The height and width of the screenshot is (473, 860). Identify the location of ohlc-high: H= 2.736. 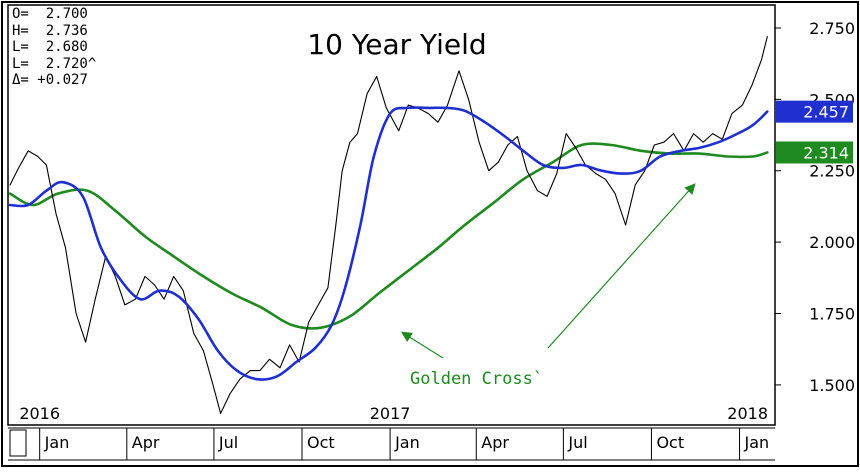
(50, 30).